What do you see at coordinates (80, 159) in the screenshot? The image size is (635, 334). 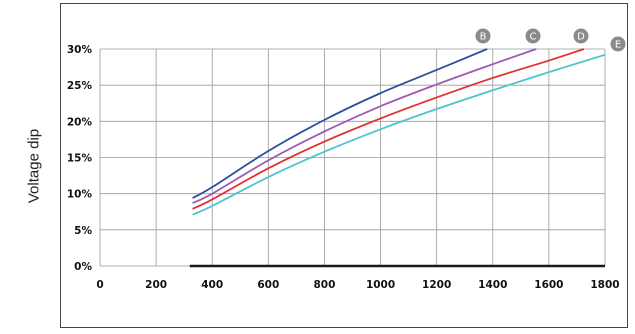 I see `y-tick-label: 15%` at bounding box center [80, 159].